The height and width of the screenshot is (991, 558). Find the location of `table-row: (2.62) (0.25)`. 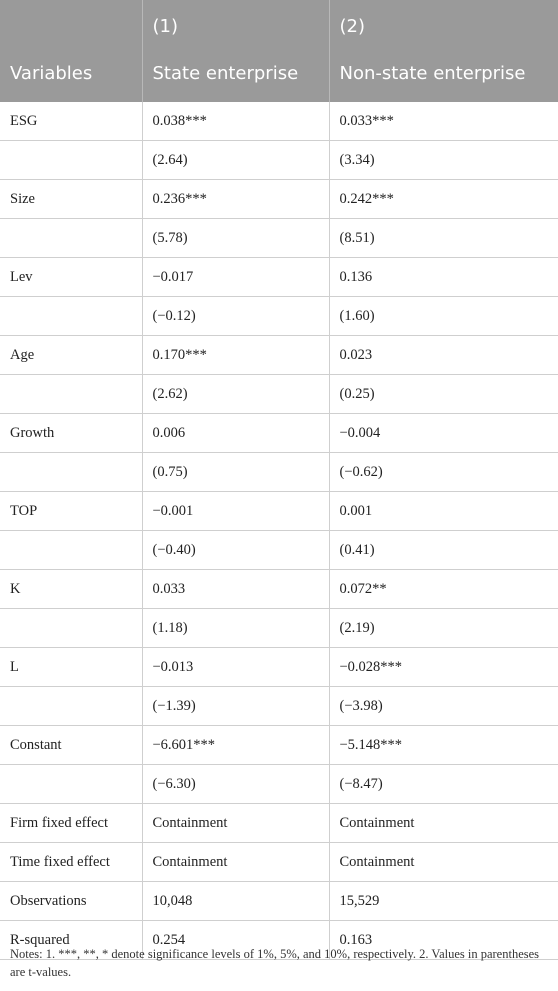

table-row: (2.62) (0.25) is located at coordinates (279, 394).